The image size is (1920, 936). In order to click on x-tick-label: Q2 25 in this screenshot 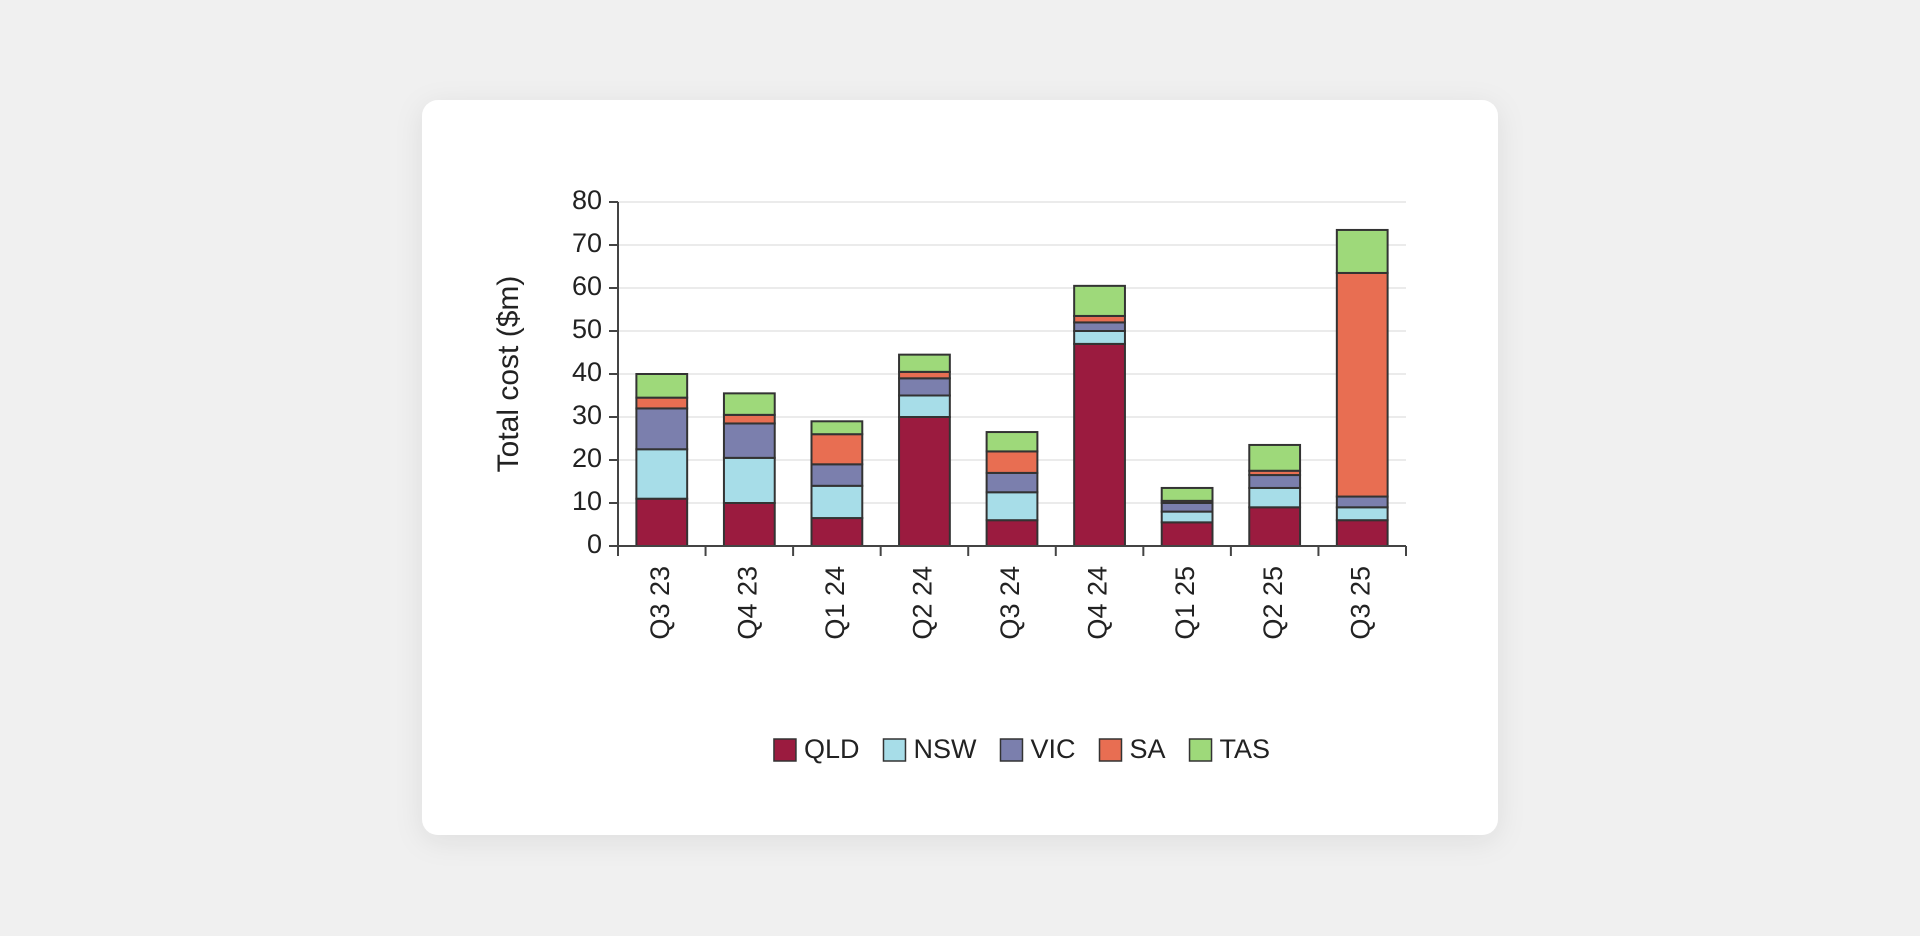, I will do `click(1273, 603)`.